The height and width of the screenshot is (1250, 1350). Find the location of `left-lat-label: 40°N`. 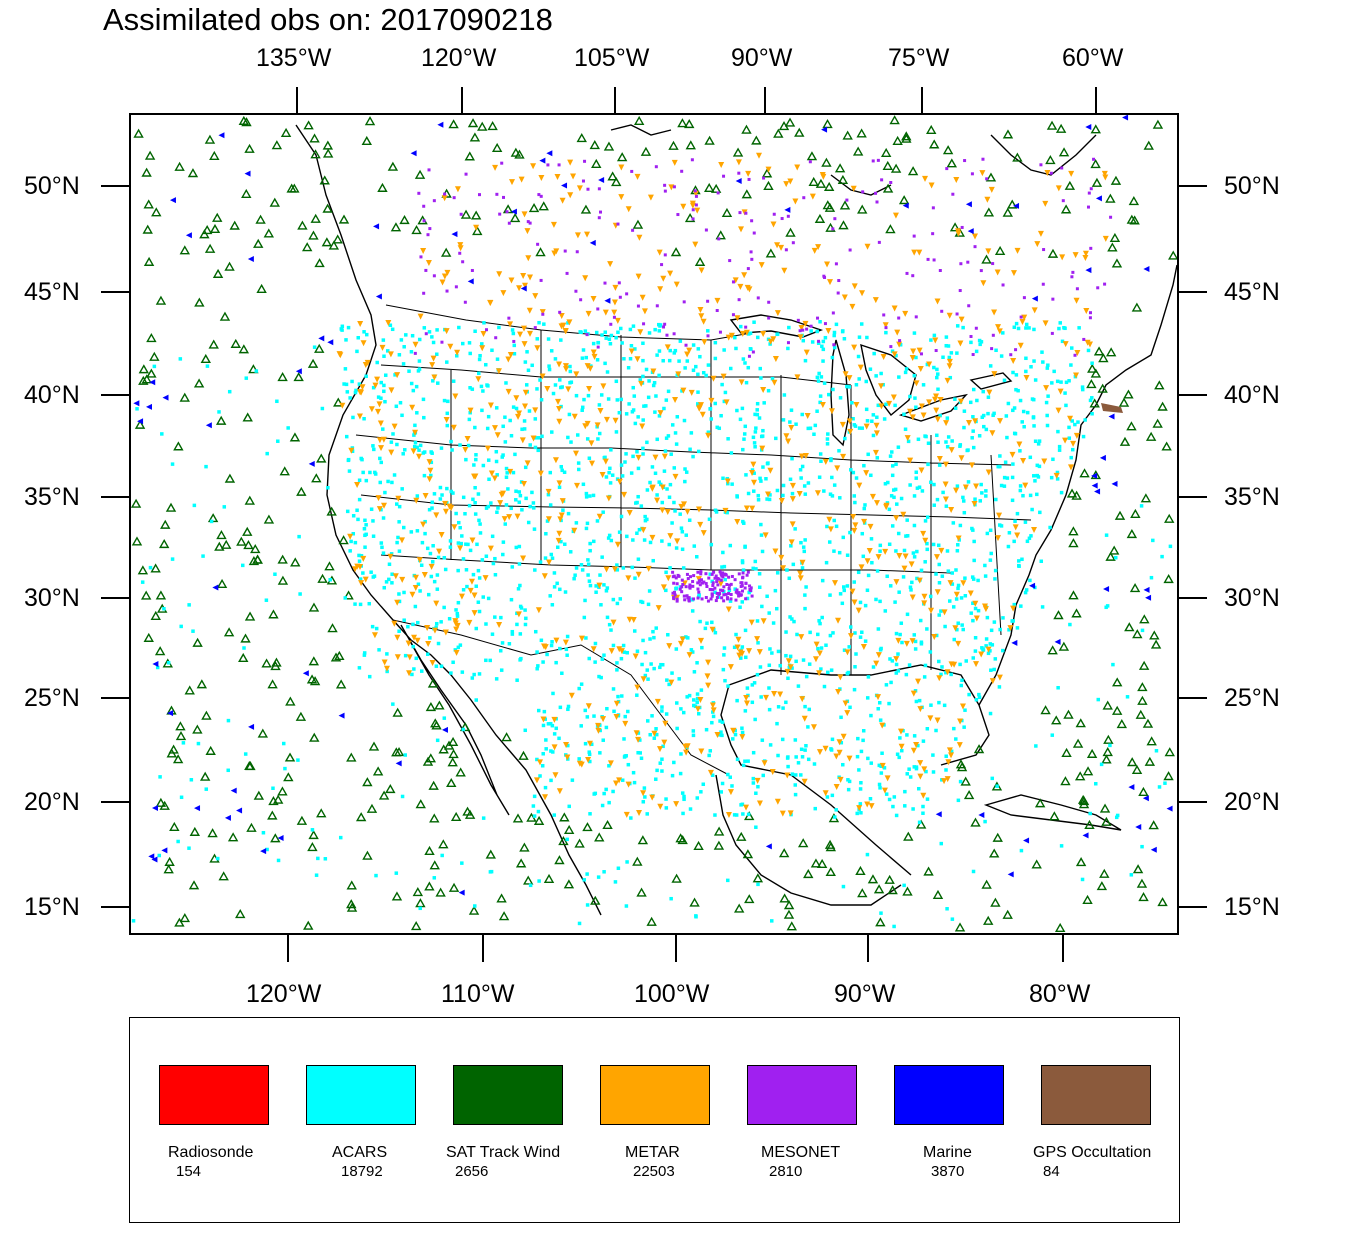

left-lat-label: 40°N is located at coordinates (52, 395).